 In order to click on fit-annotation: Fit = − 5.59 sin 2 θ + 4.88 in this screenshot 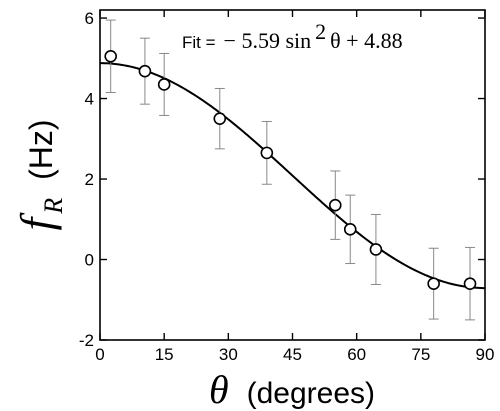, I will do `click(292, 36)`.